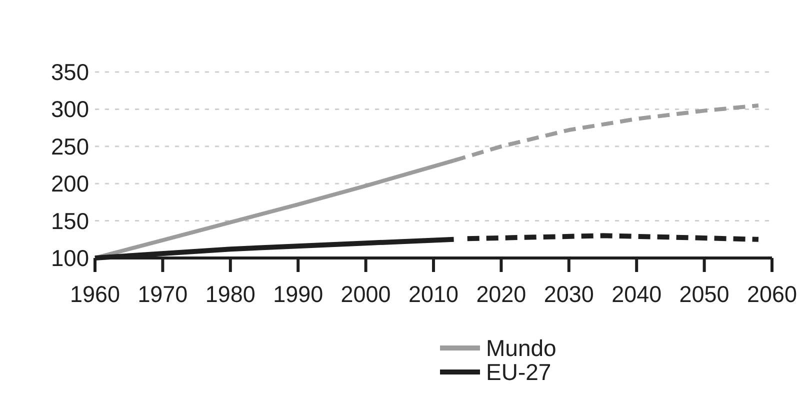 Image resolution: width=803 pixels, height=408 pixels. What do you see at coordinates (96, 294) in the screenshot?
I see `x-tick-label: 1960` at bounding box center [96, 294].